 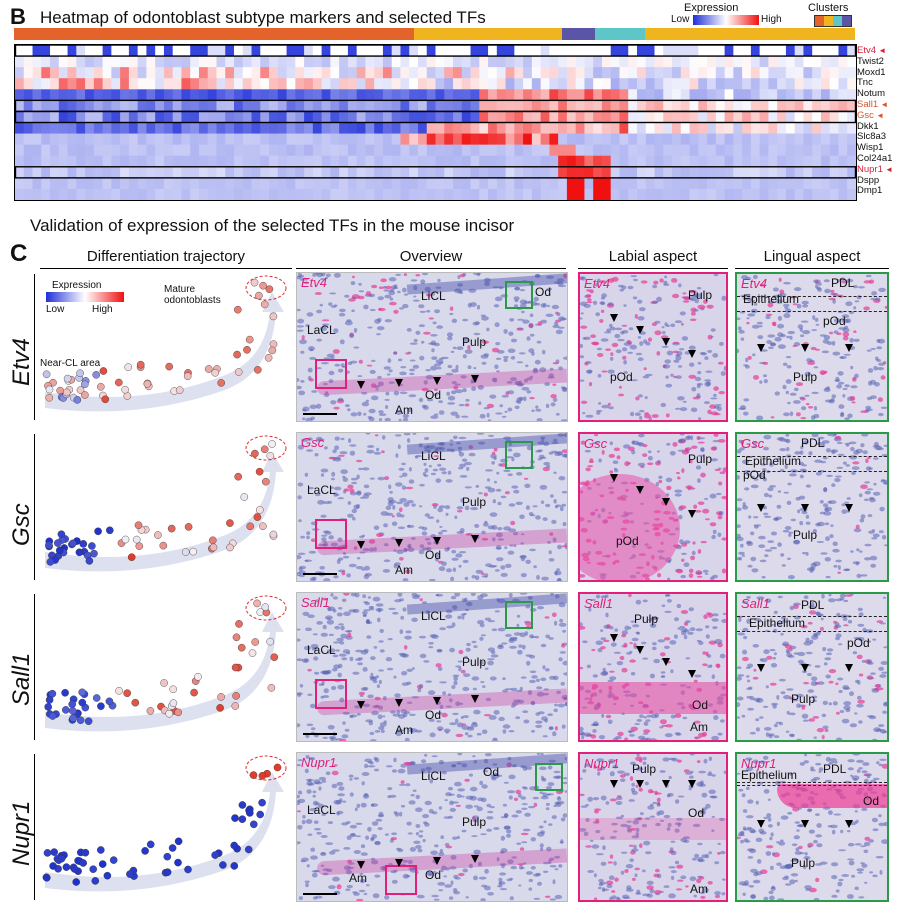 I want to click on am-label: Am, so click(x=404, y=410).